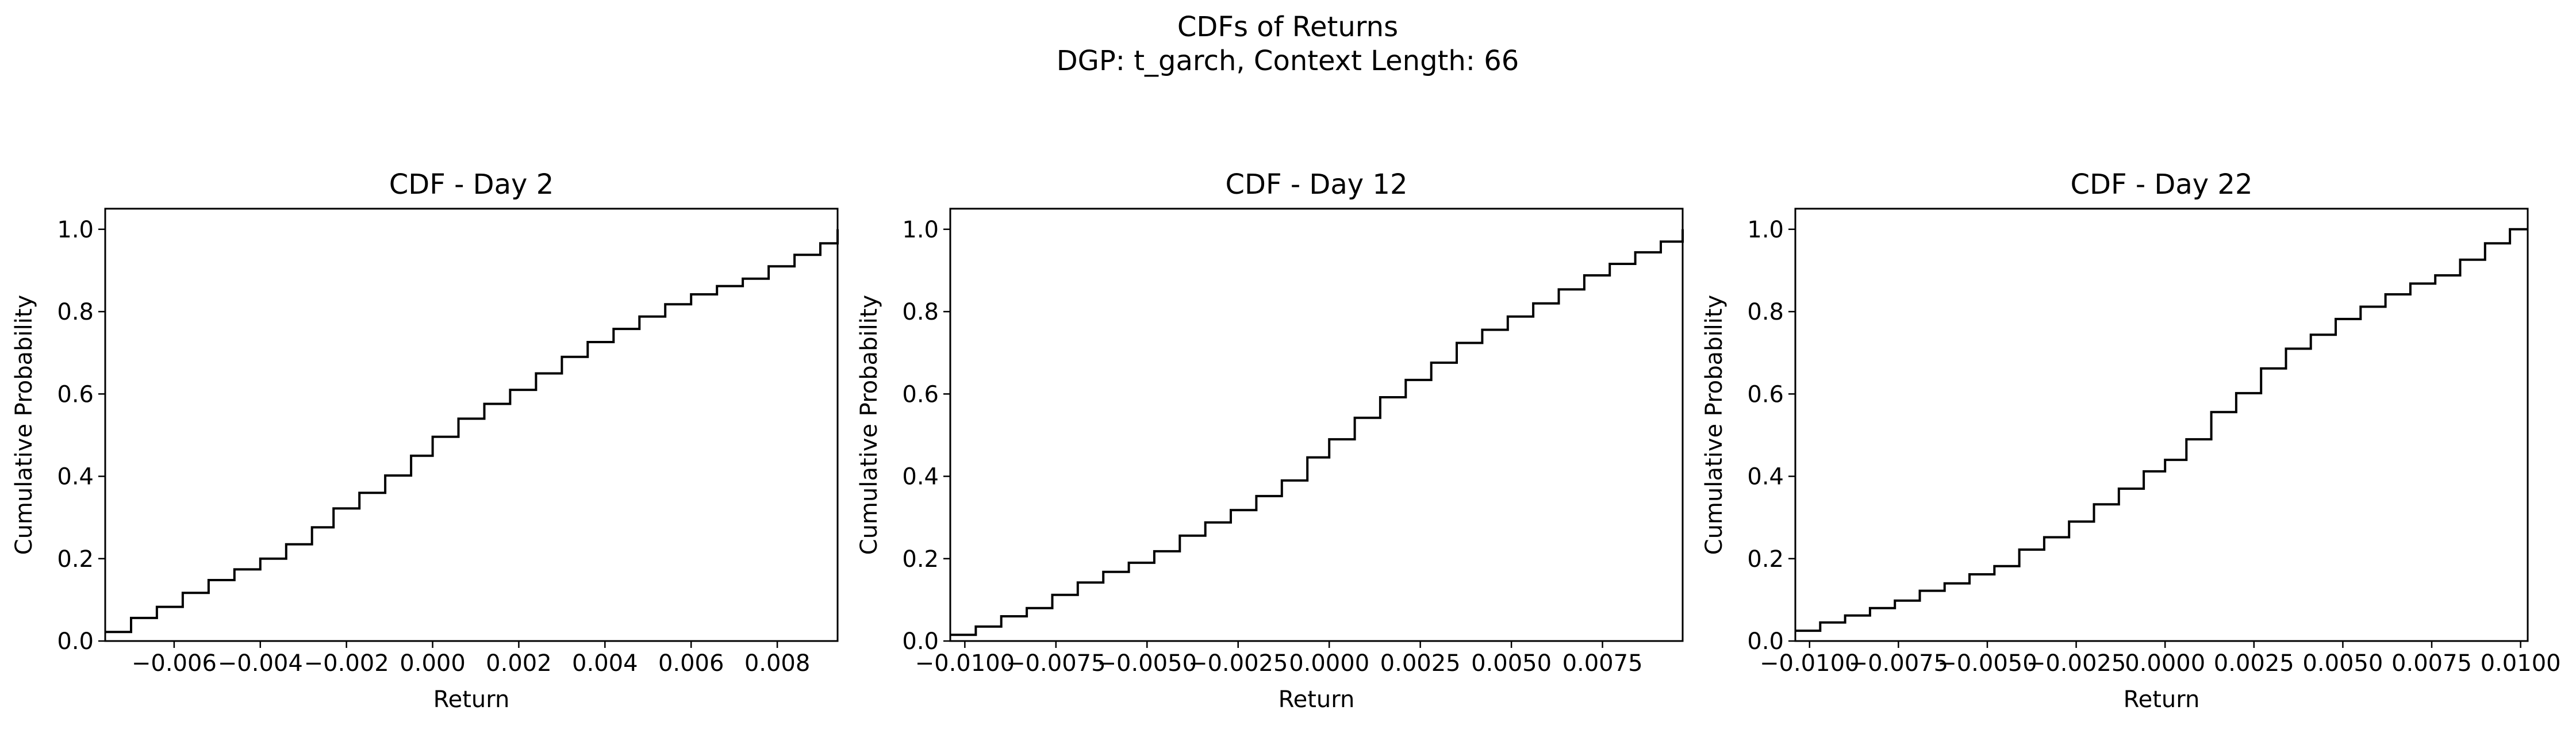  What do you see at coordinates (519, 664) in the screenshot?
I see `x-tick-label: 0.002` at bounding box center [519, 664].